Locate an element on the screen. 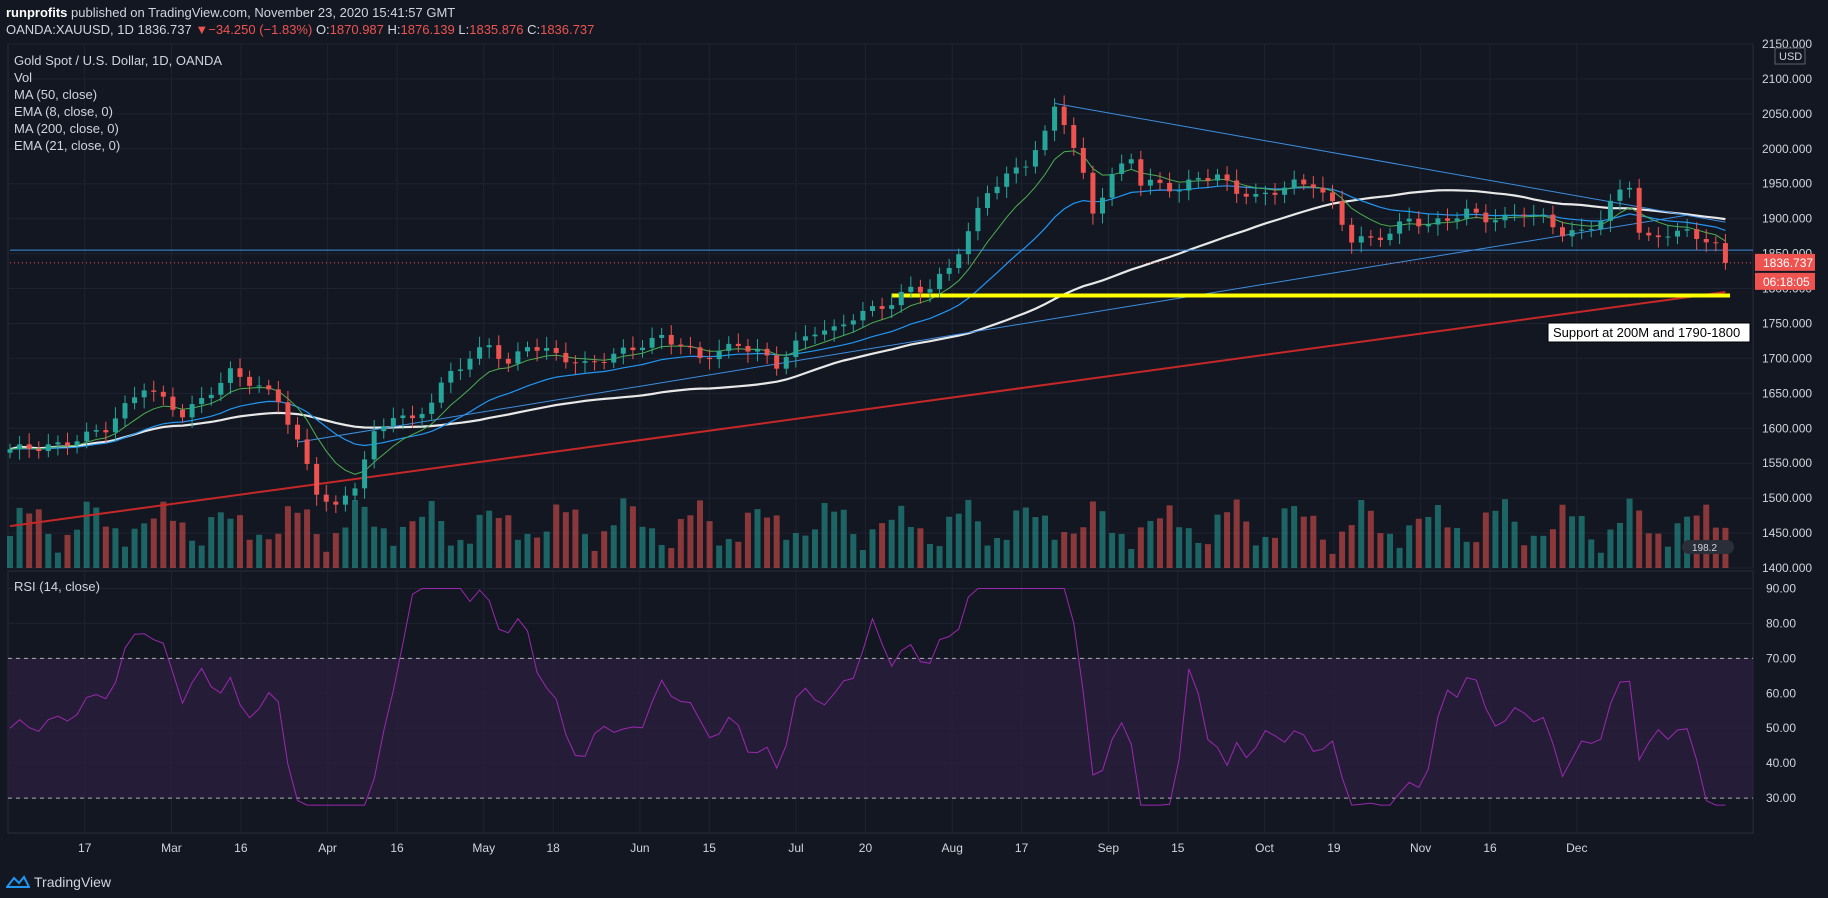  currency-tag-bg is located at coordinates (1790, 56).